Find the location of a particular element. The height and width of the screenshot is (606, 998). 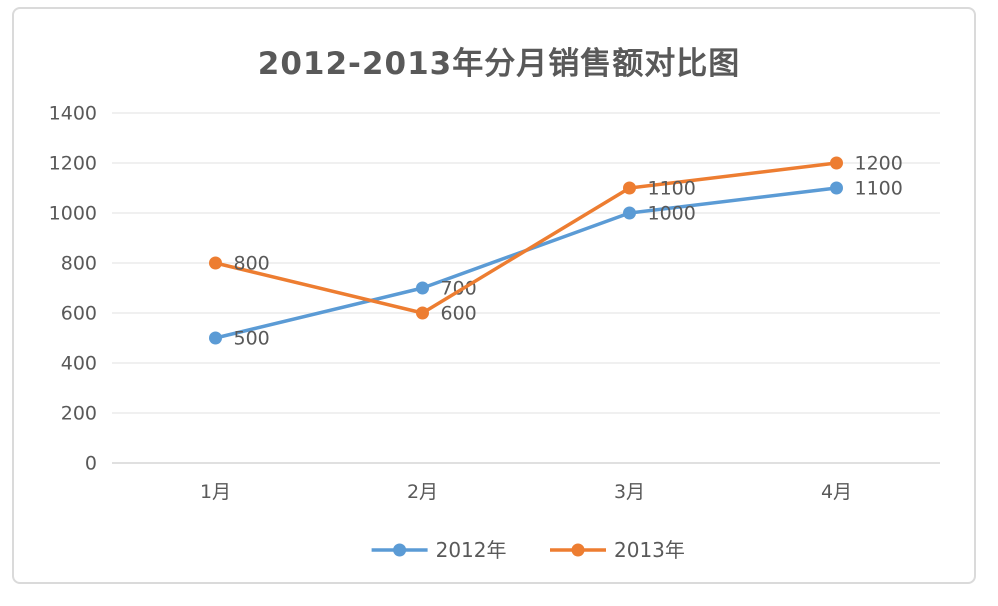

data-label: 700 is located at coordinates (459, 289).